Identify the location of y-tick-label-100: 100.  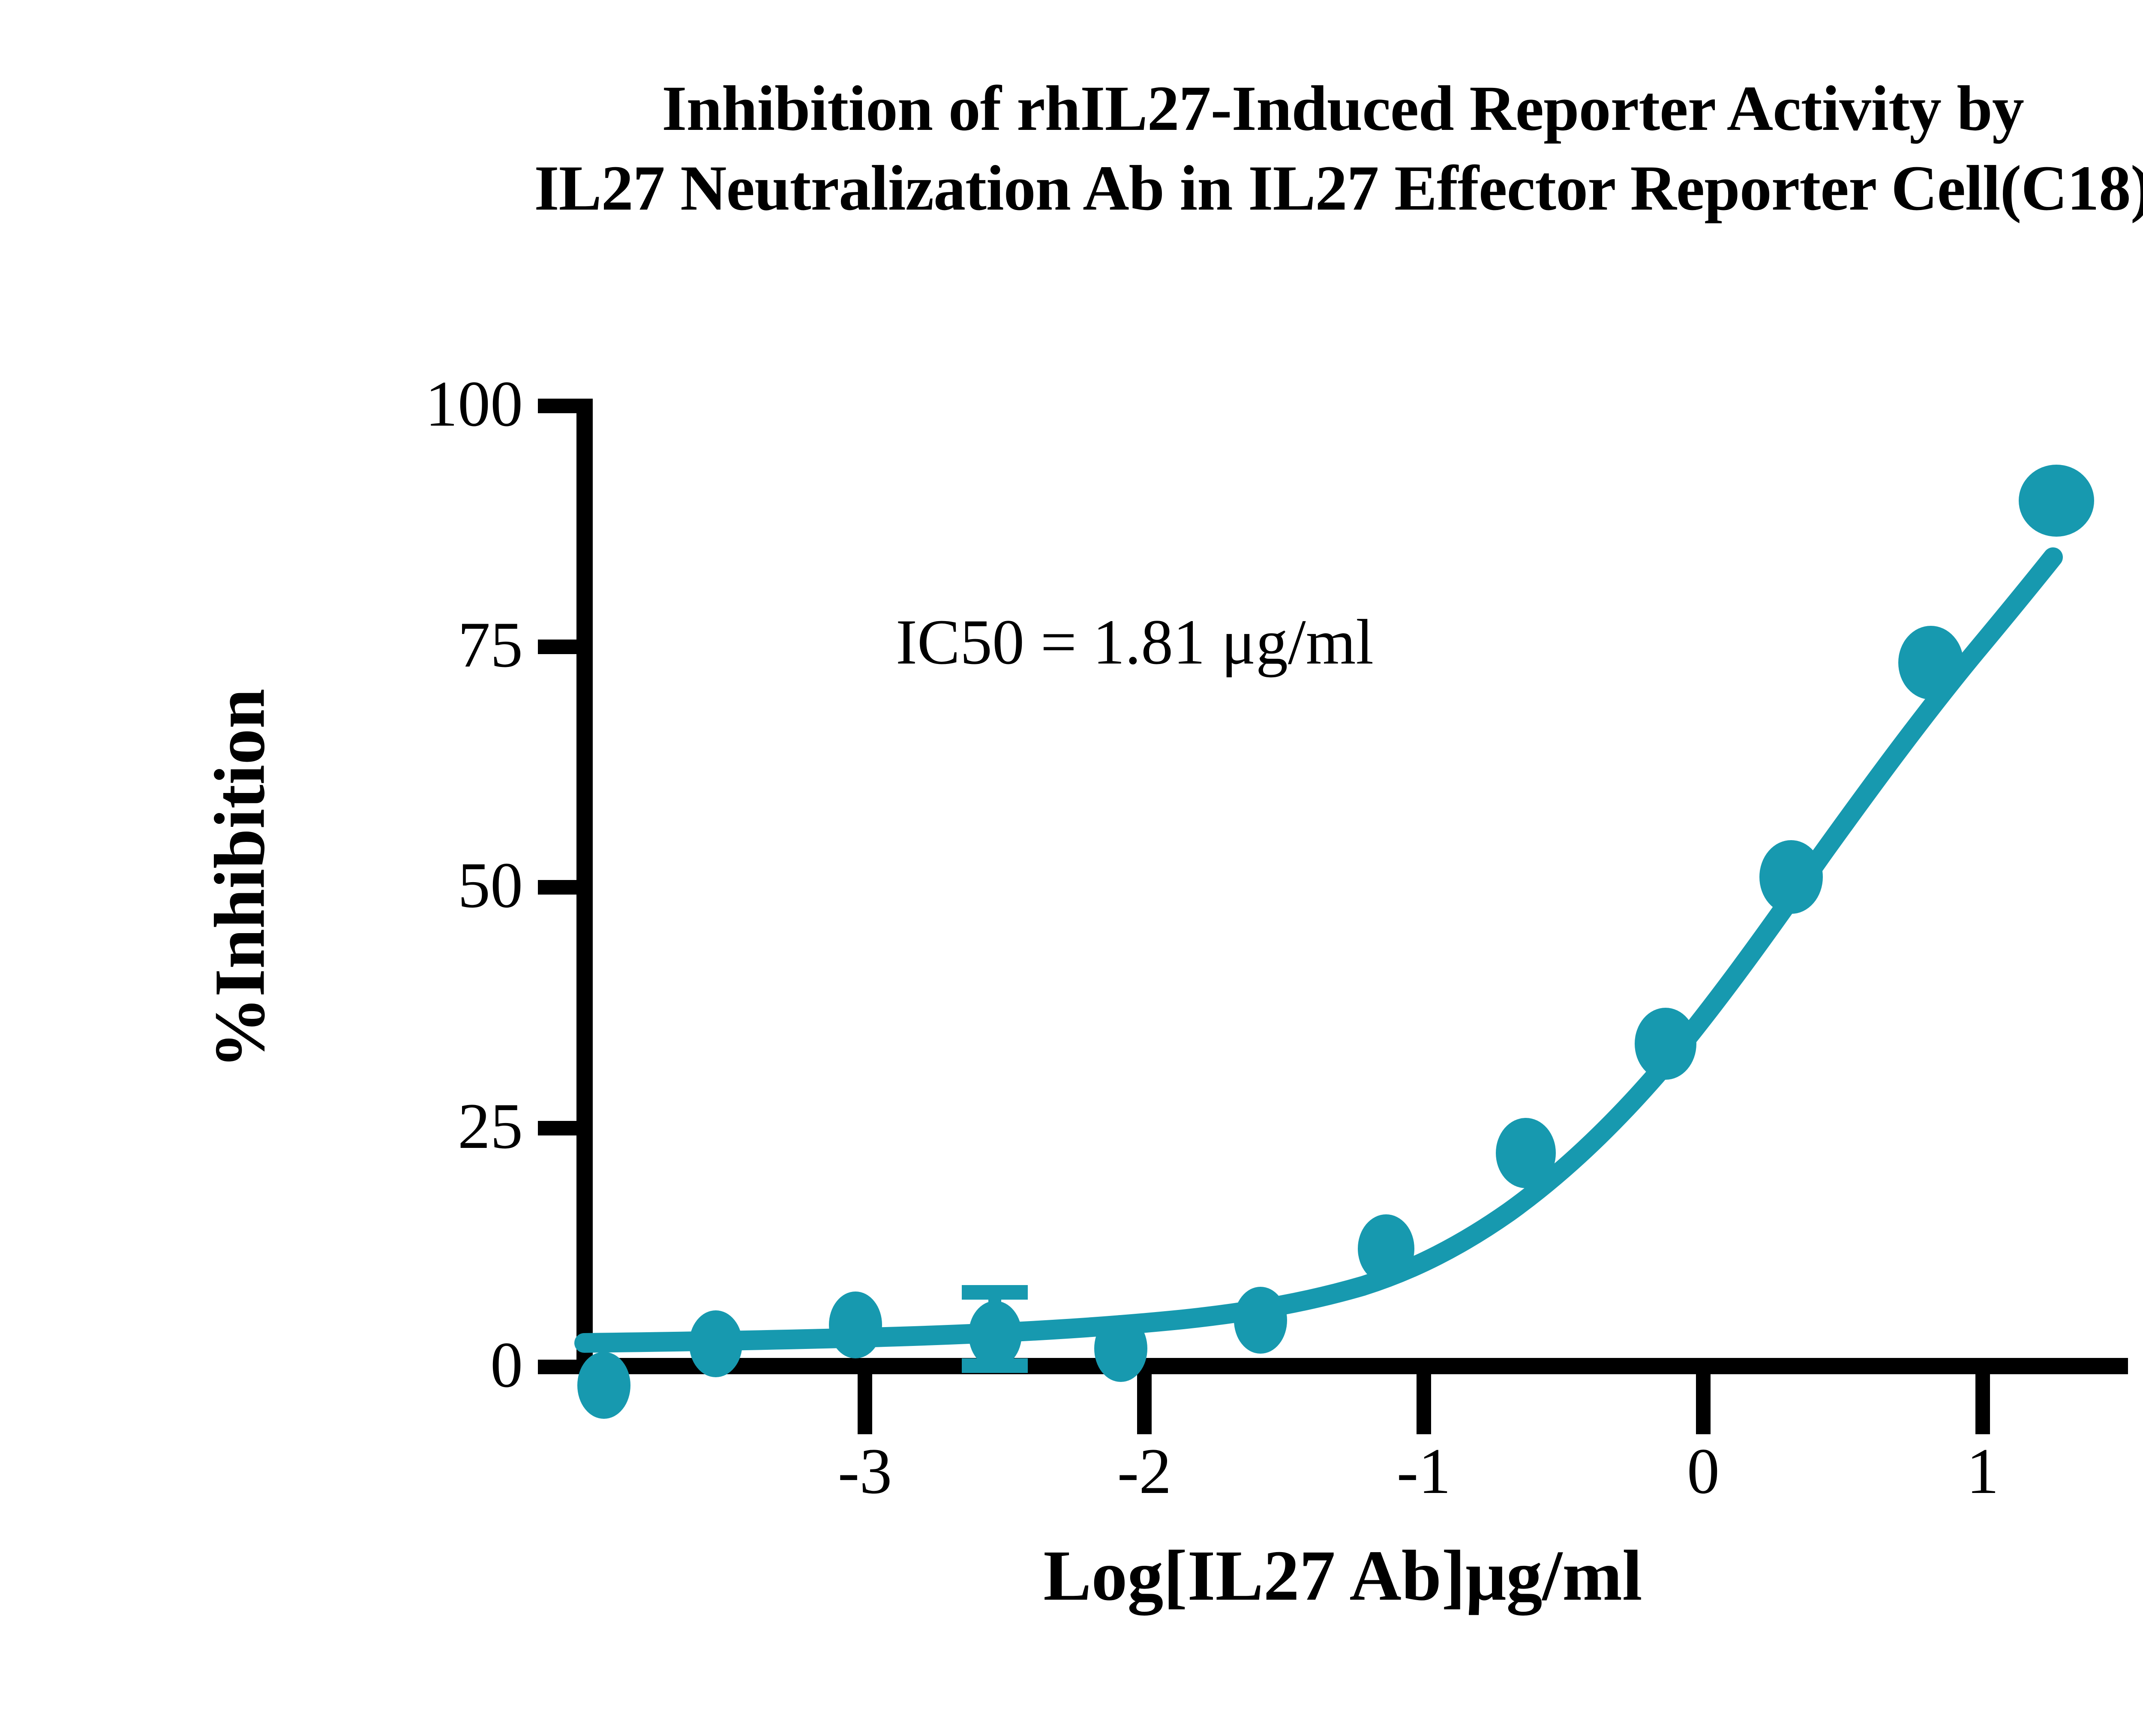
(474, 404).